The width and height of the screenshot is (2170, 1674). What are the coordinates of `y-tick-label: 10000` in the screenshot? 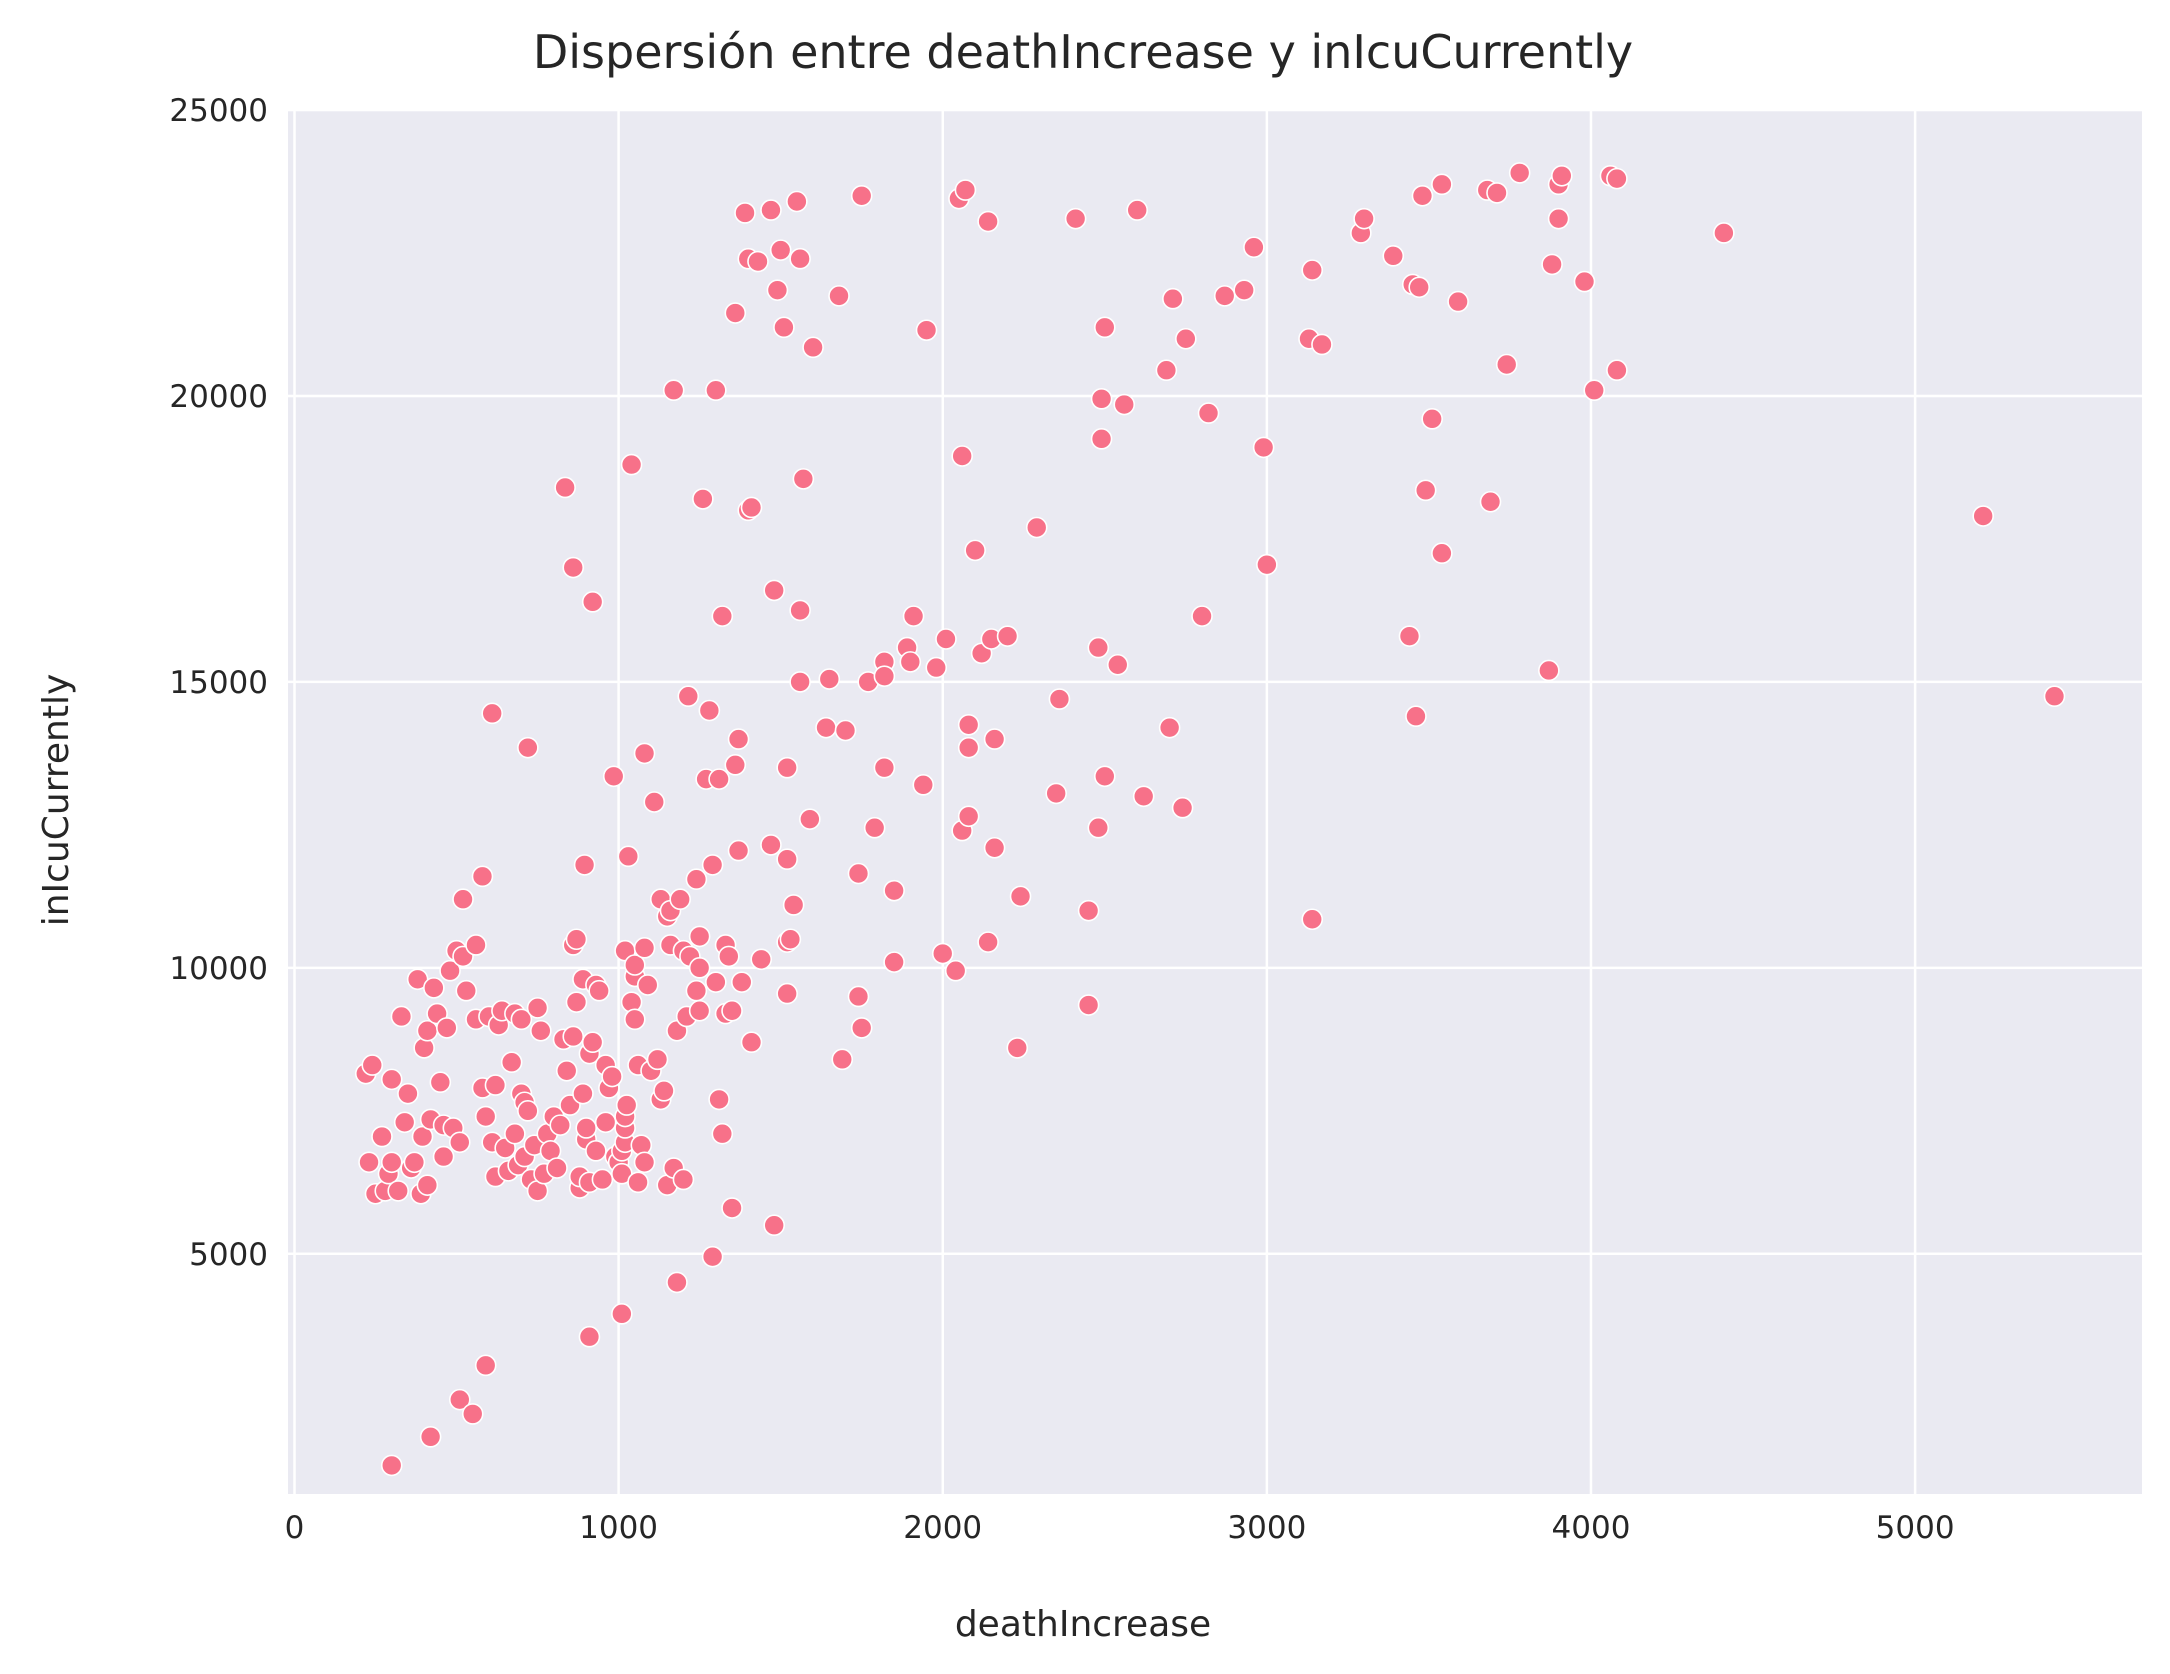 It's located at (218, 969).